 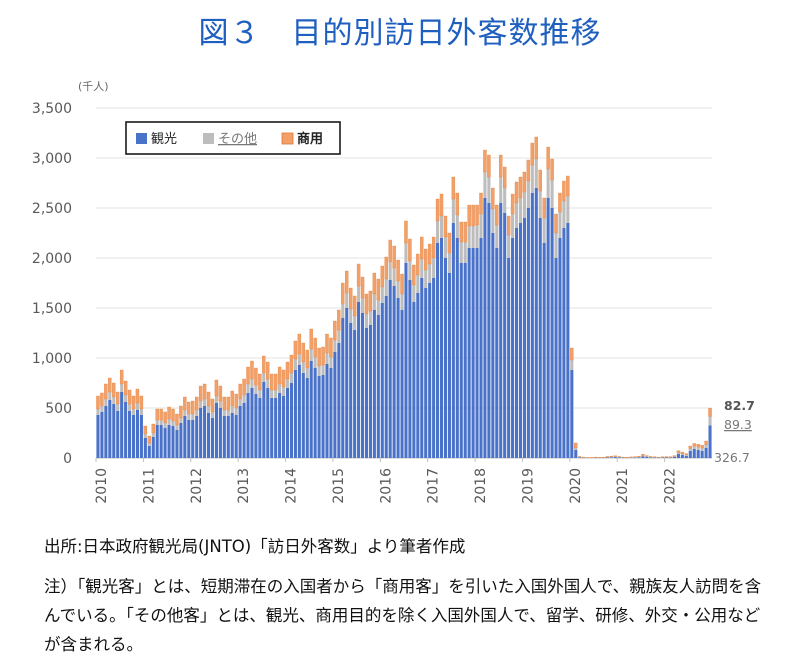 I want to click on y-tick-label: 1,500, so click(x=52, y=309).